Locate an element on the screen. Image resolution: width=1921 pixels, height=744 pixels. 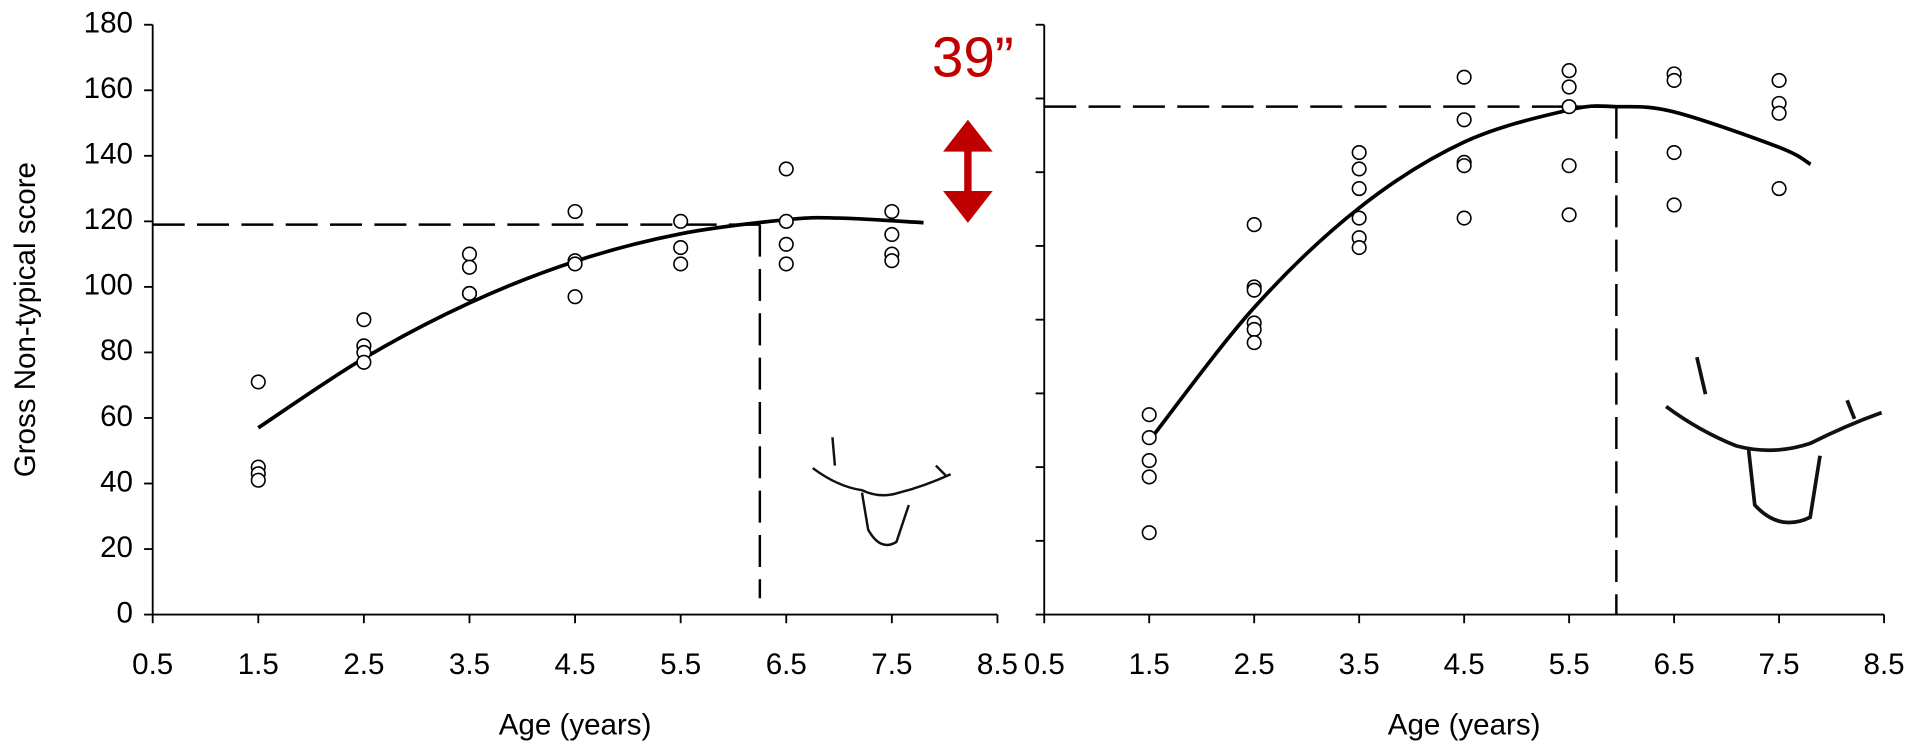
y-tick-label: 120 is located at coordinates (108, 219).